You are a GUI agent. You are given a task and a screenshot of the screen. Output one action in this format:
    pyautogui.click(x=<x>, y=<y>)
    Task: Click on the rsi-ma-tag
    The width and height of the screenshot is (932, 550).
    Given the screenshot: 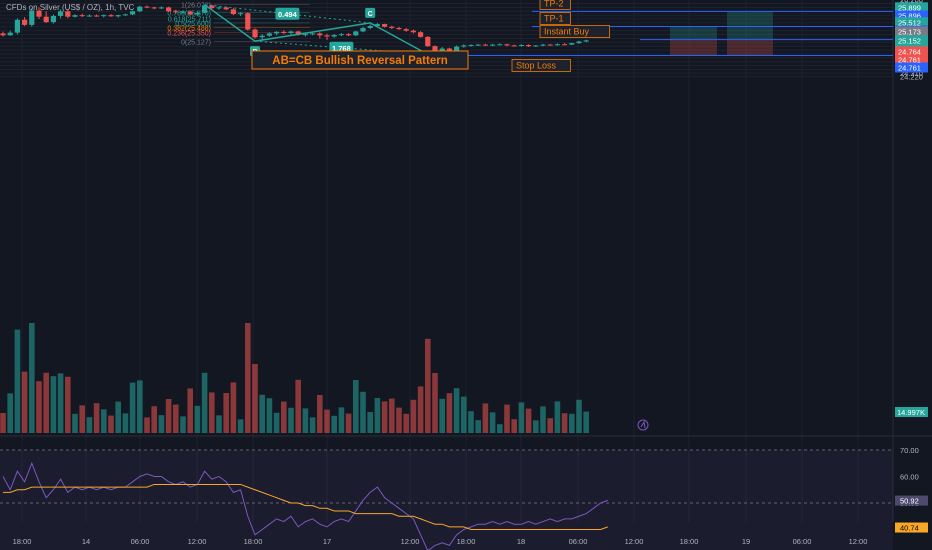 What is the action you would take?
    pyautogui.click(x=911, y=527)
    